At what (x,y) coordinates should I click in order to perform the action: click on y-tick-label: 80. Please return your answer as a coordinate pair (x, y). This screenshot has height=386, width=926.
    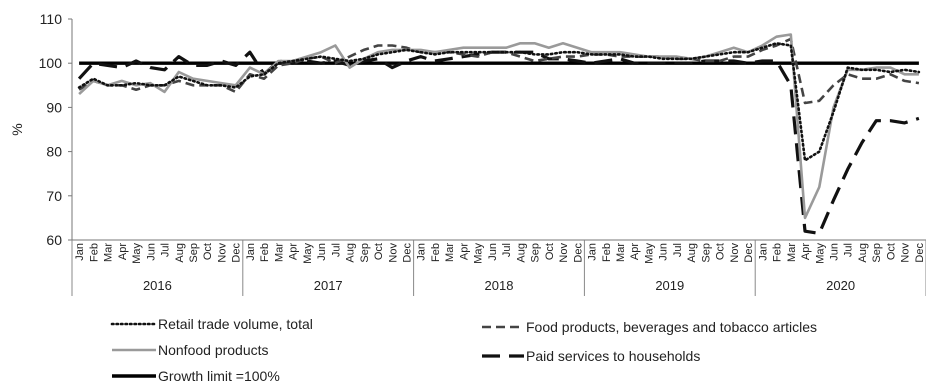
    Looking at the image, I should click on (54, 152).